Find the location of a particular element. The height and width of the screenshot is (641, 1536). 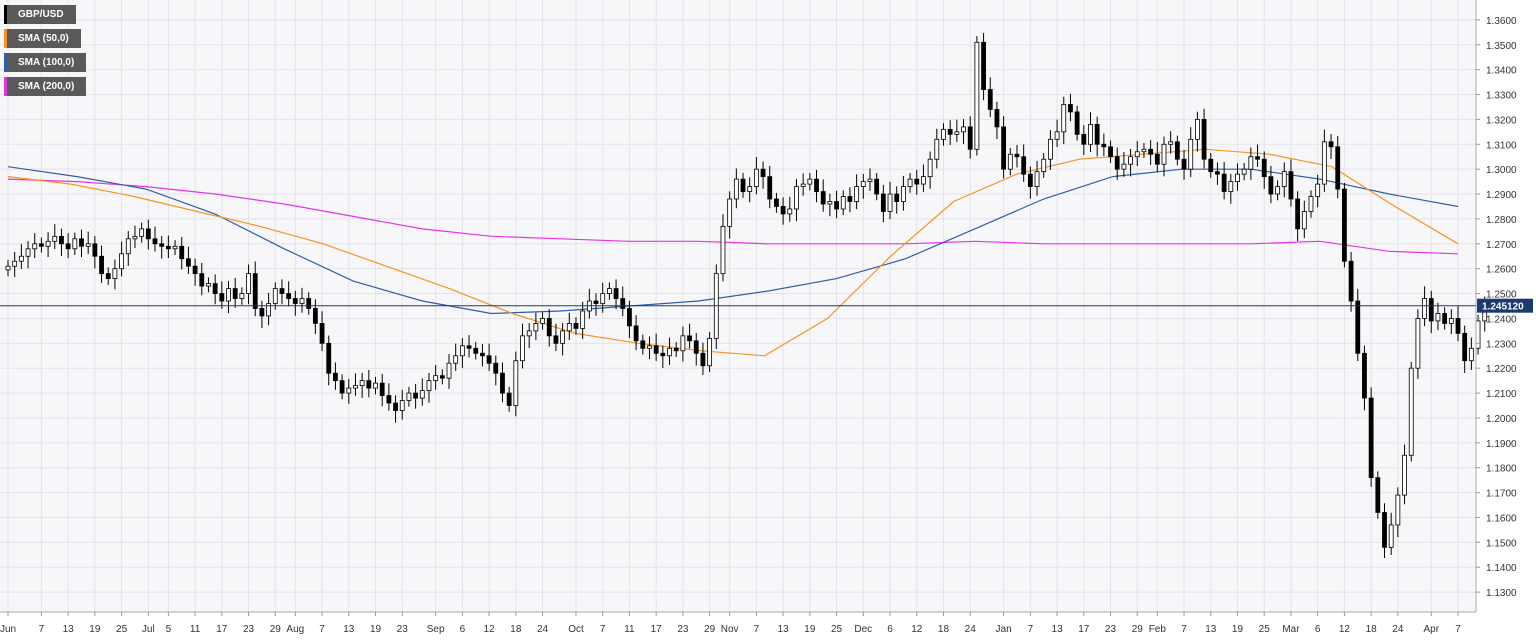

legend-label-sma-200: SMA (200,0) is located at coordinates (46, 86).